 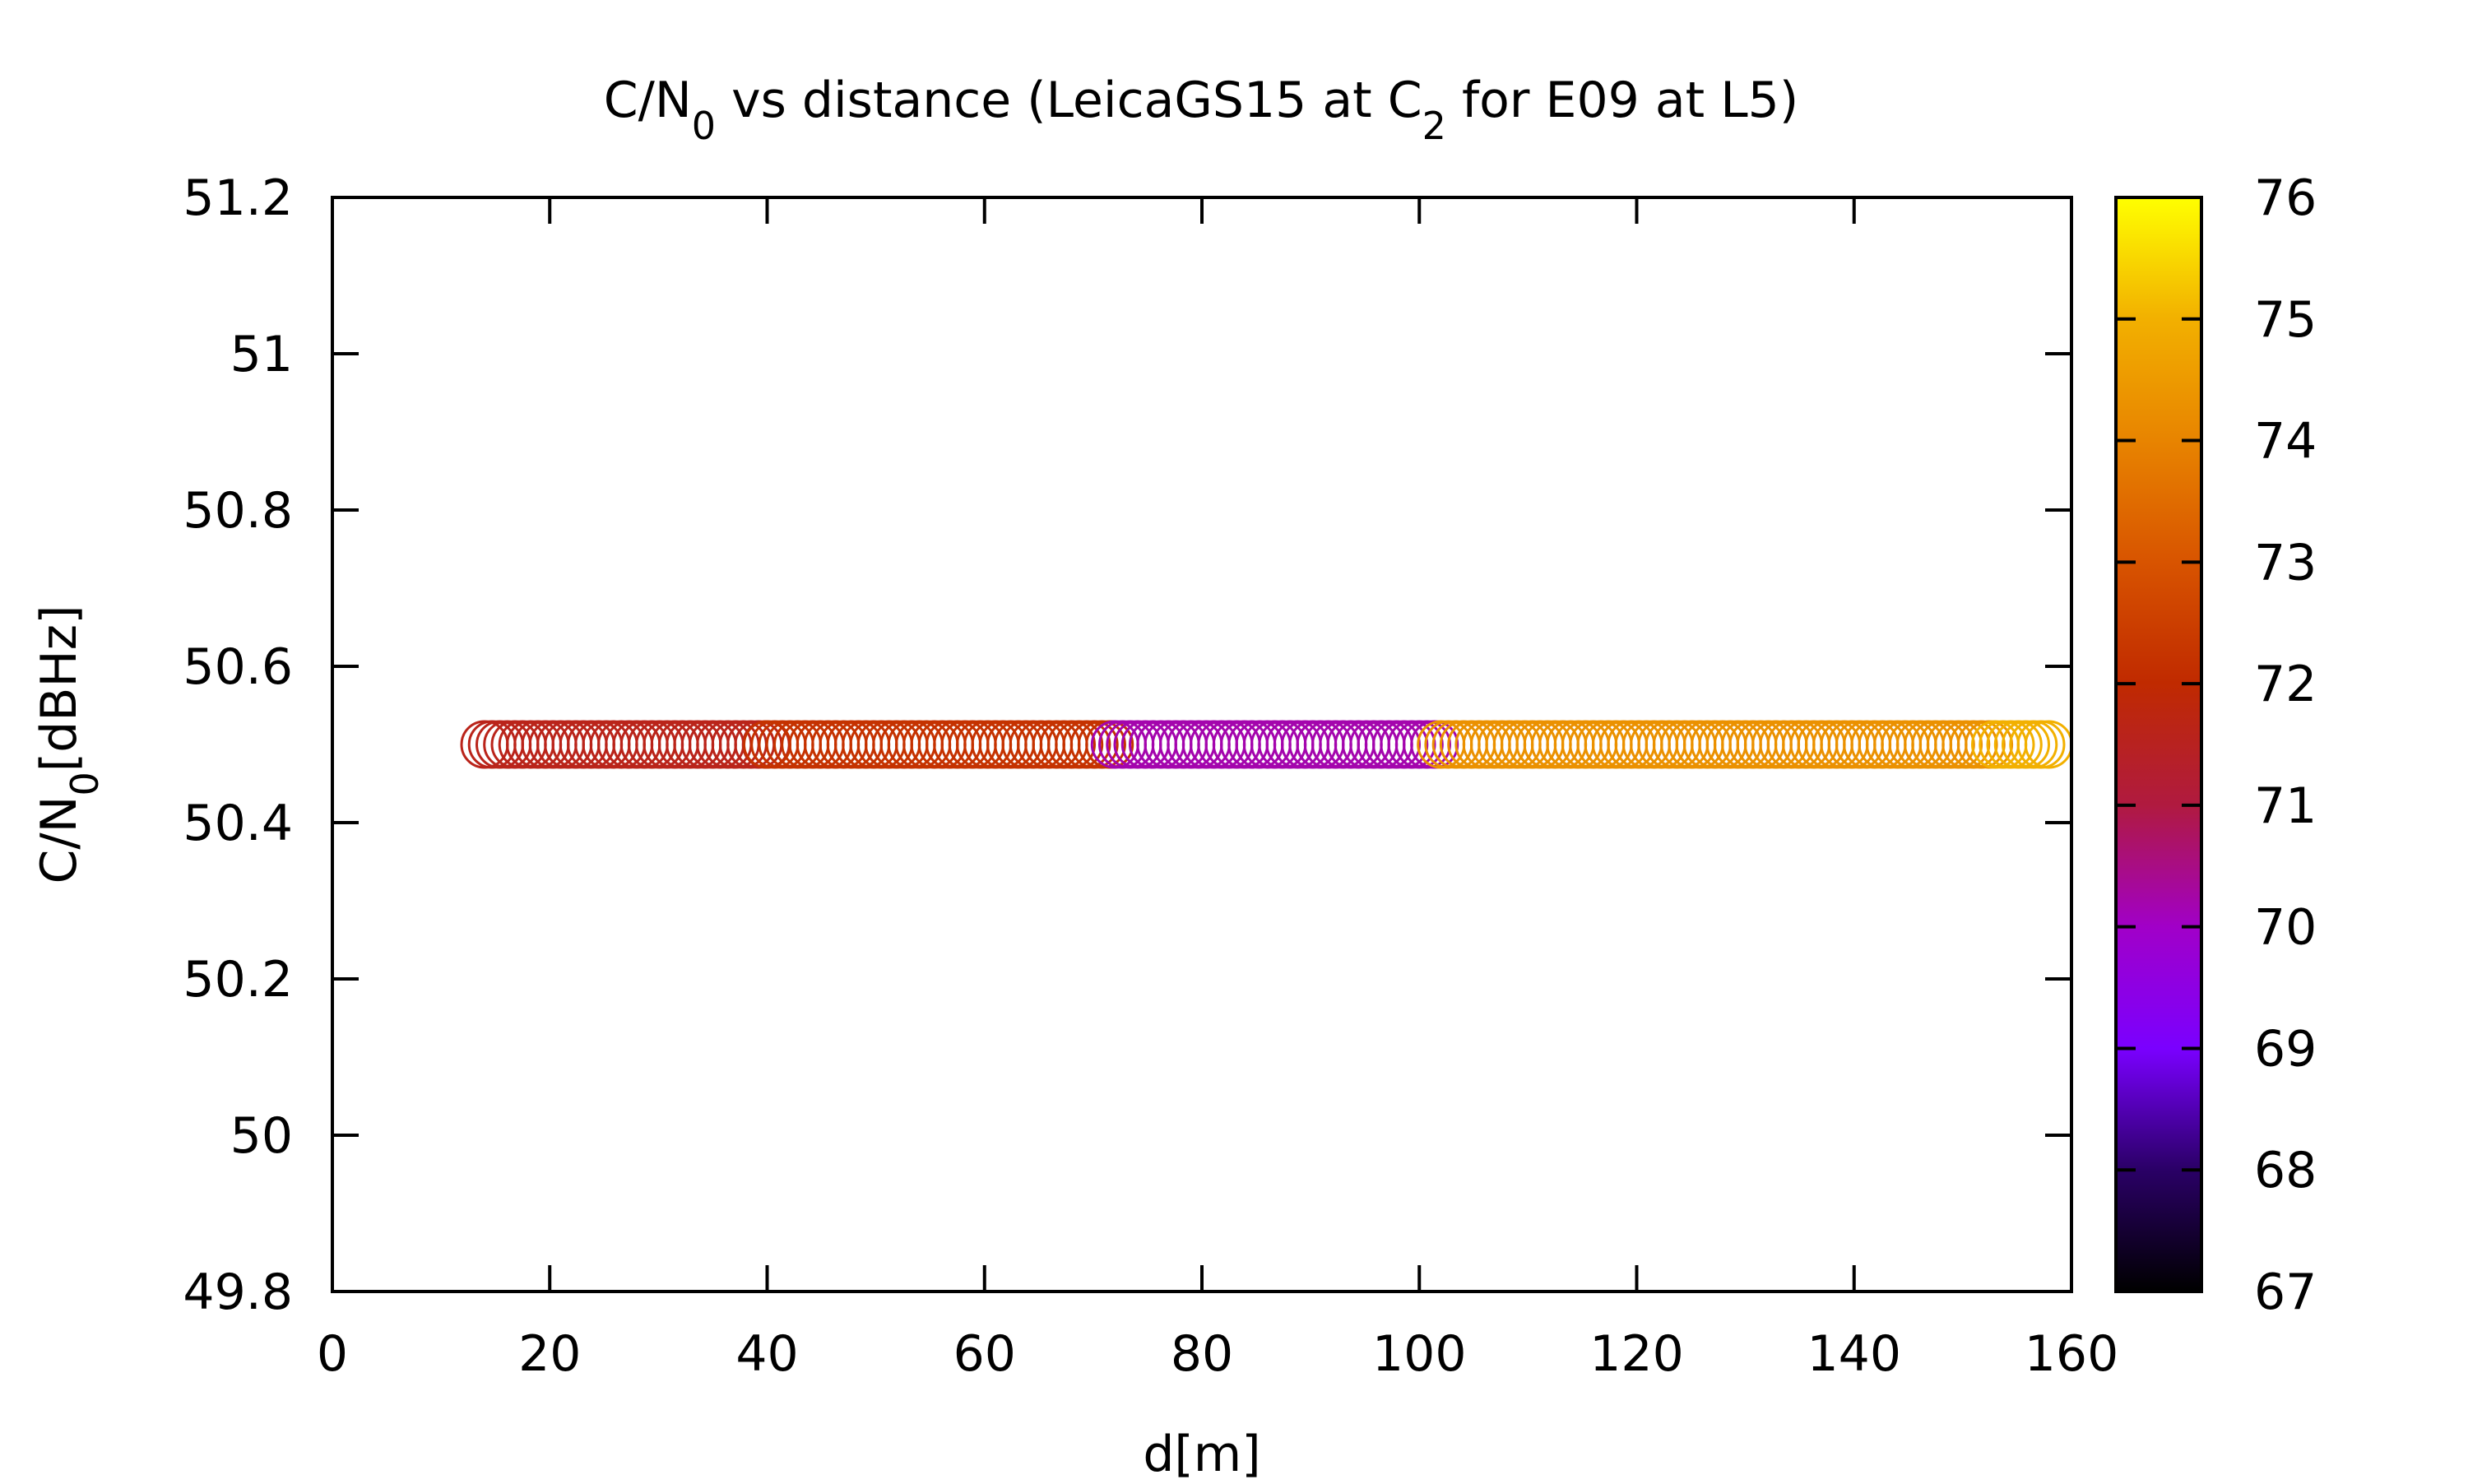 What do you see at coordinates (2285, 1049) in the screenshot?
I see `colorbar-tick-label: 69` at bounding box center [2285, 1049].